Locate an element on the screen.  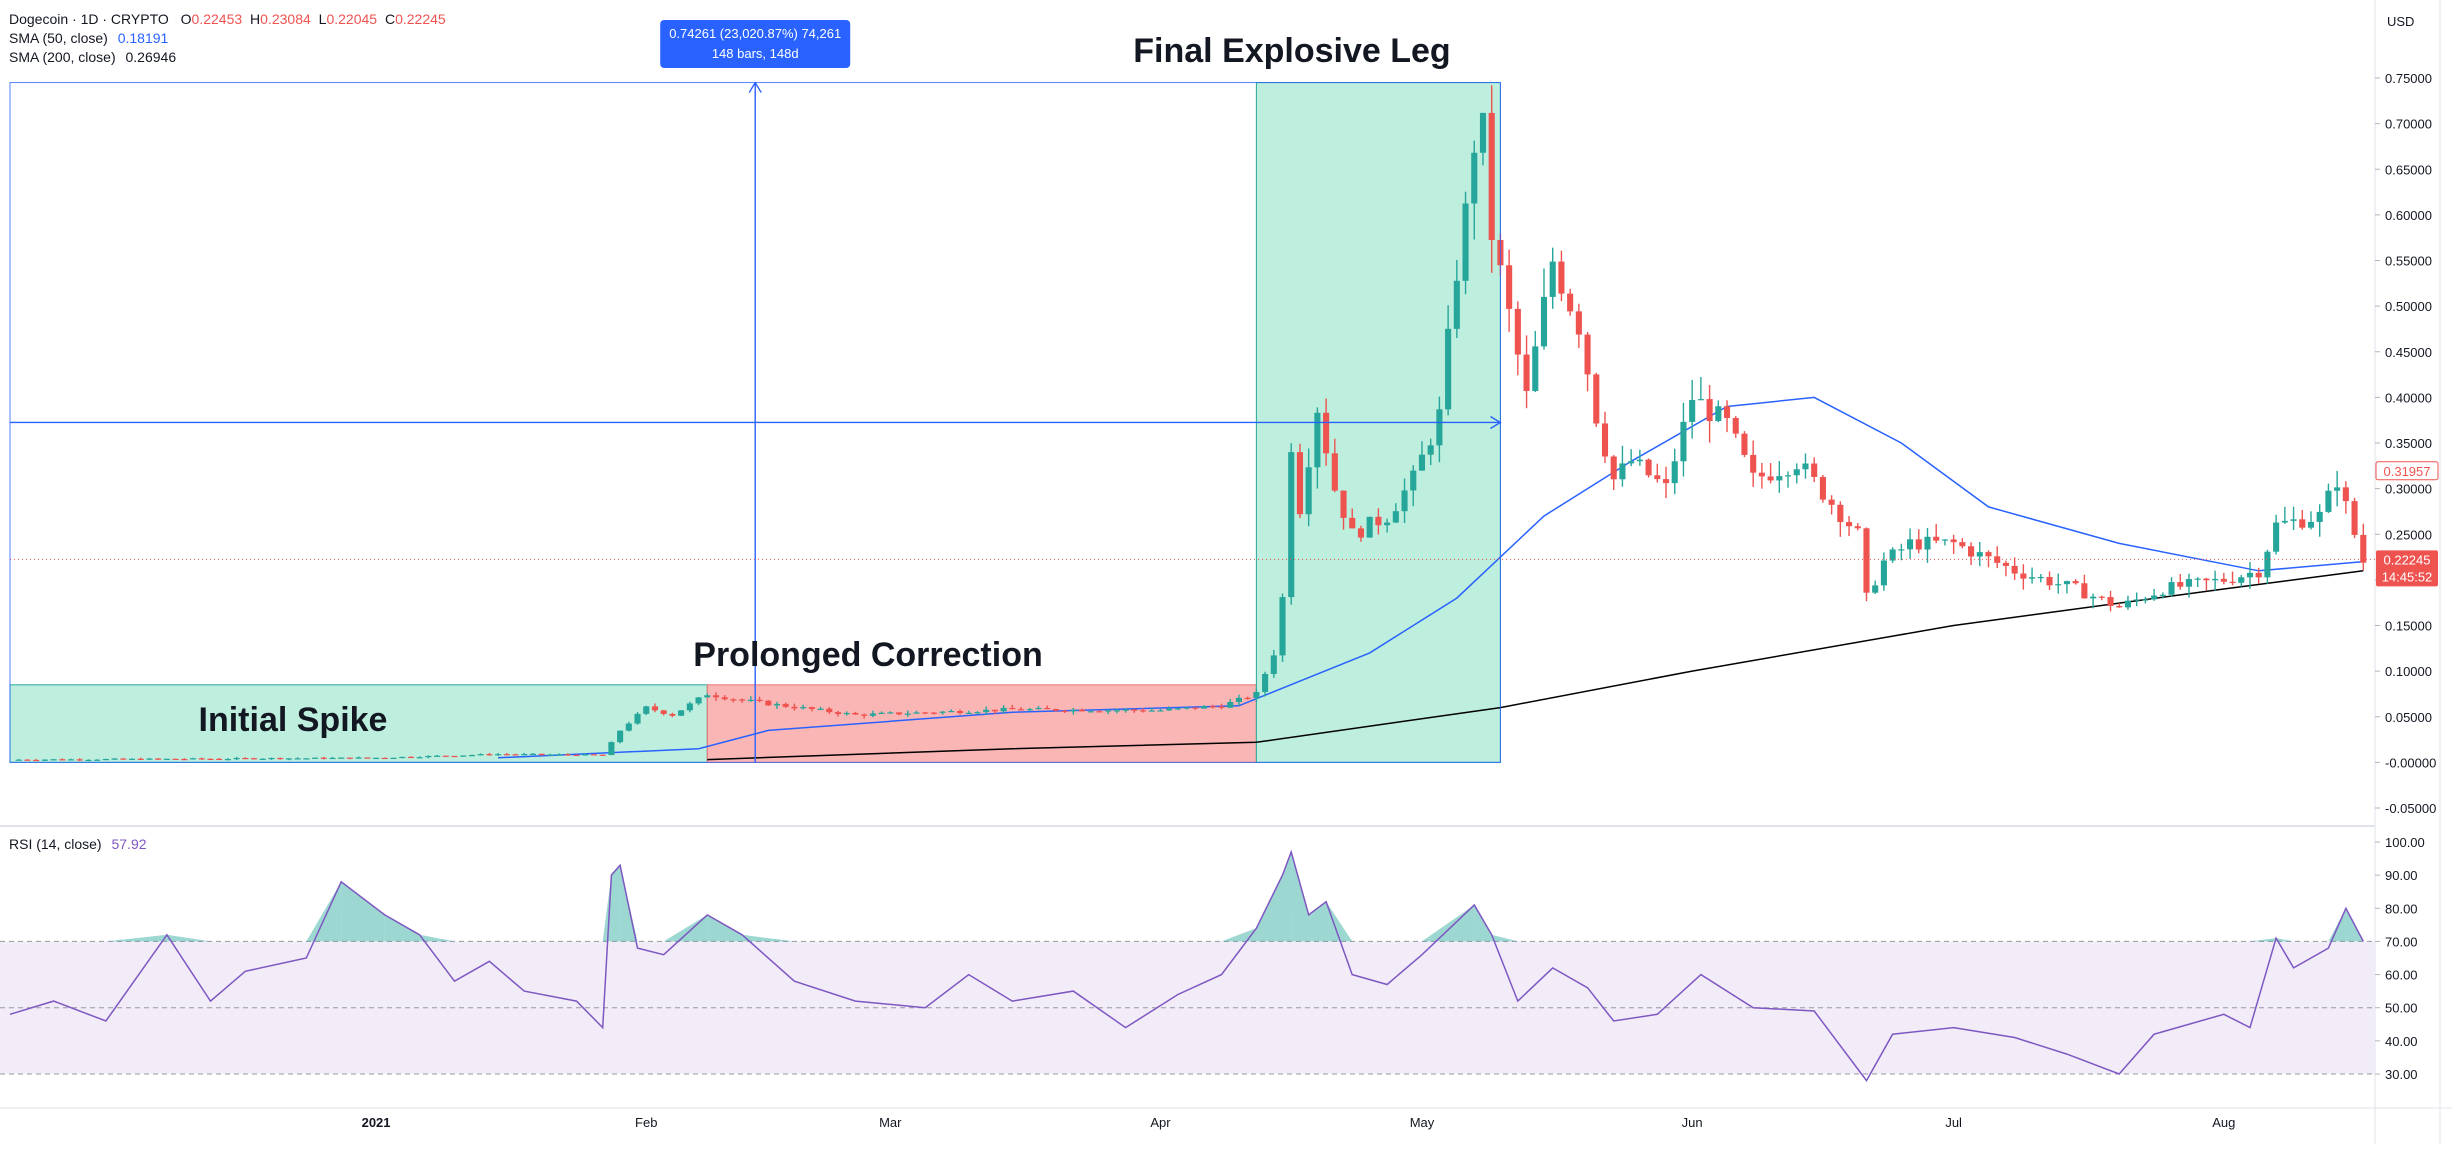
price-tick-label: 0.35000 is located at coordinates (2408, 443).